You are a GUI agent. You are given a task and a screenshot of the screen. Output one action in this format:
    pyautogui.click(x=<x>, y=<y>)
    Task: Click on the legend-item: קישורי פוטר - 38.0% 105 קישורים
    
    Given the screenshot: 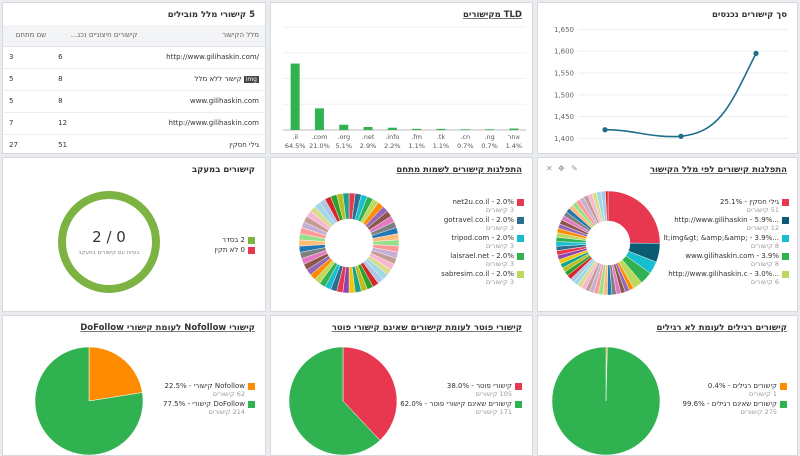 What is the action you would take?
    pyautogui.click(x=461, y=390)
    